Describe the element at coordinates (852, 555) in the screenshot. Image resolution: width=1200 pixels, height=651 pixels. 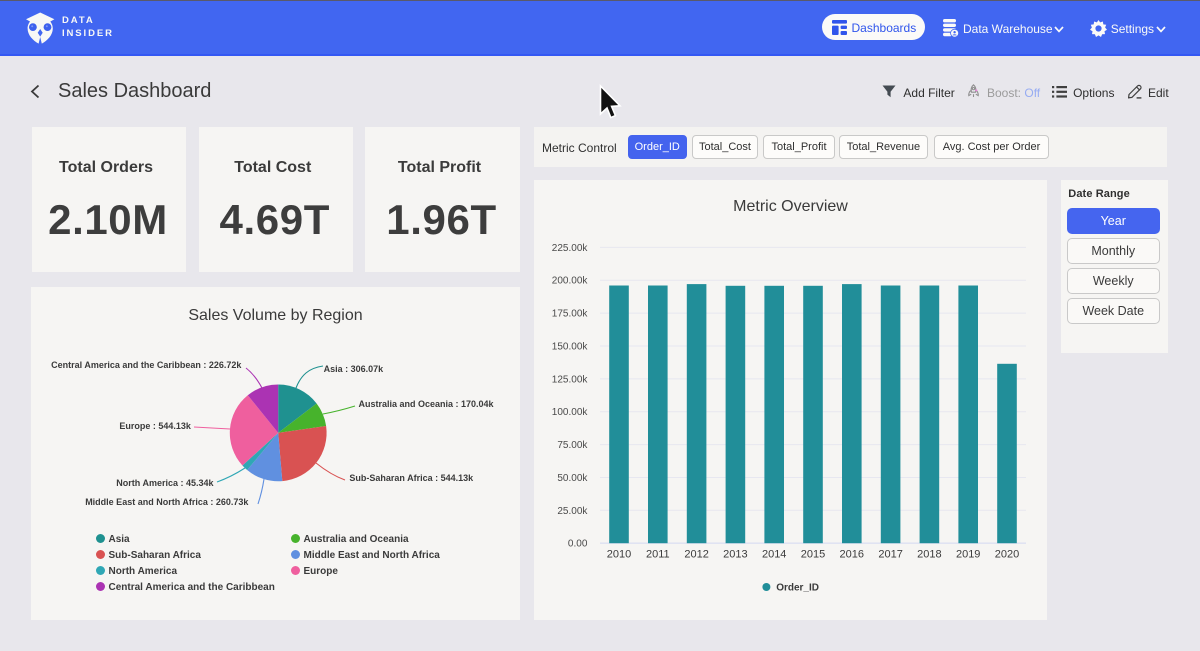
I see `svg-text: 2016` at that location.